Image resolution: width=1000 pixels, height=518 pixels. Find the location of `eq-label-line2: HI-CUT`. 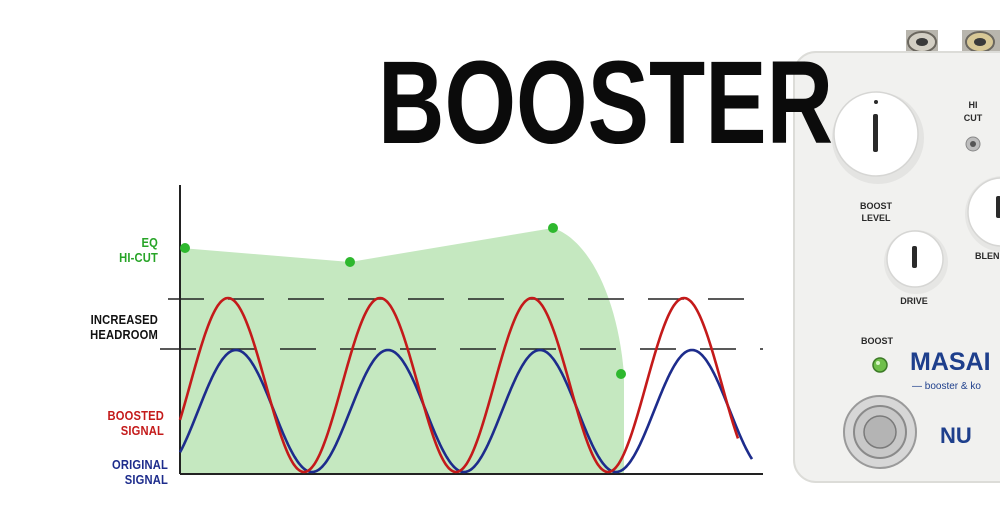

eq-label-line2: HI-CUT is located at coordinates (138, 257).